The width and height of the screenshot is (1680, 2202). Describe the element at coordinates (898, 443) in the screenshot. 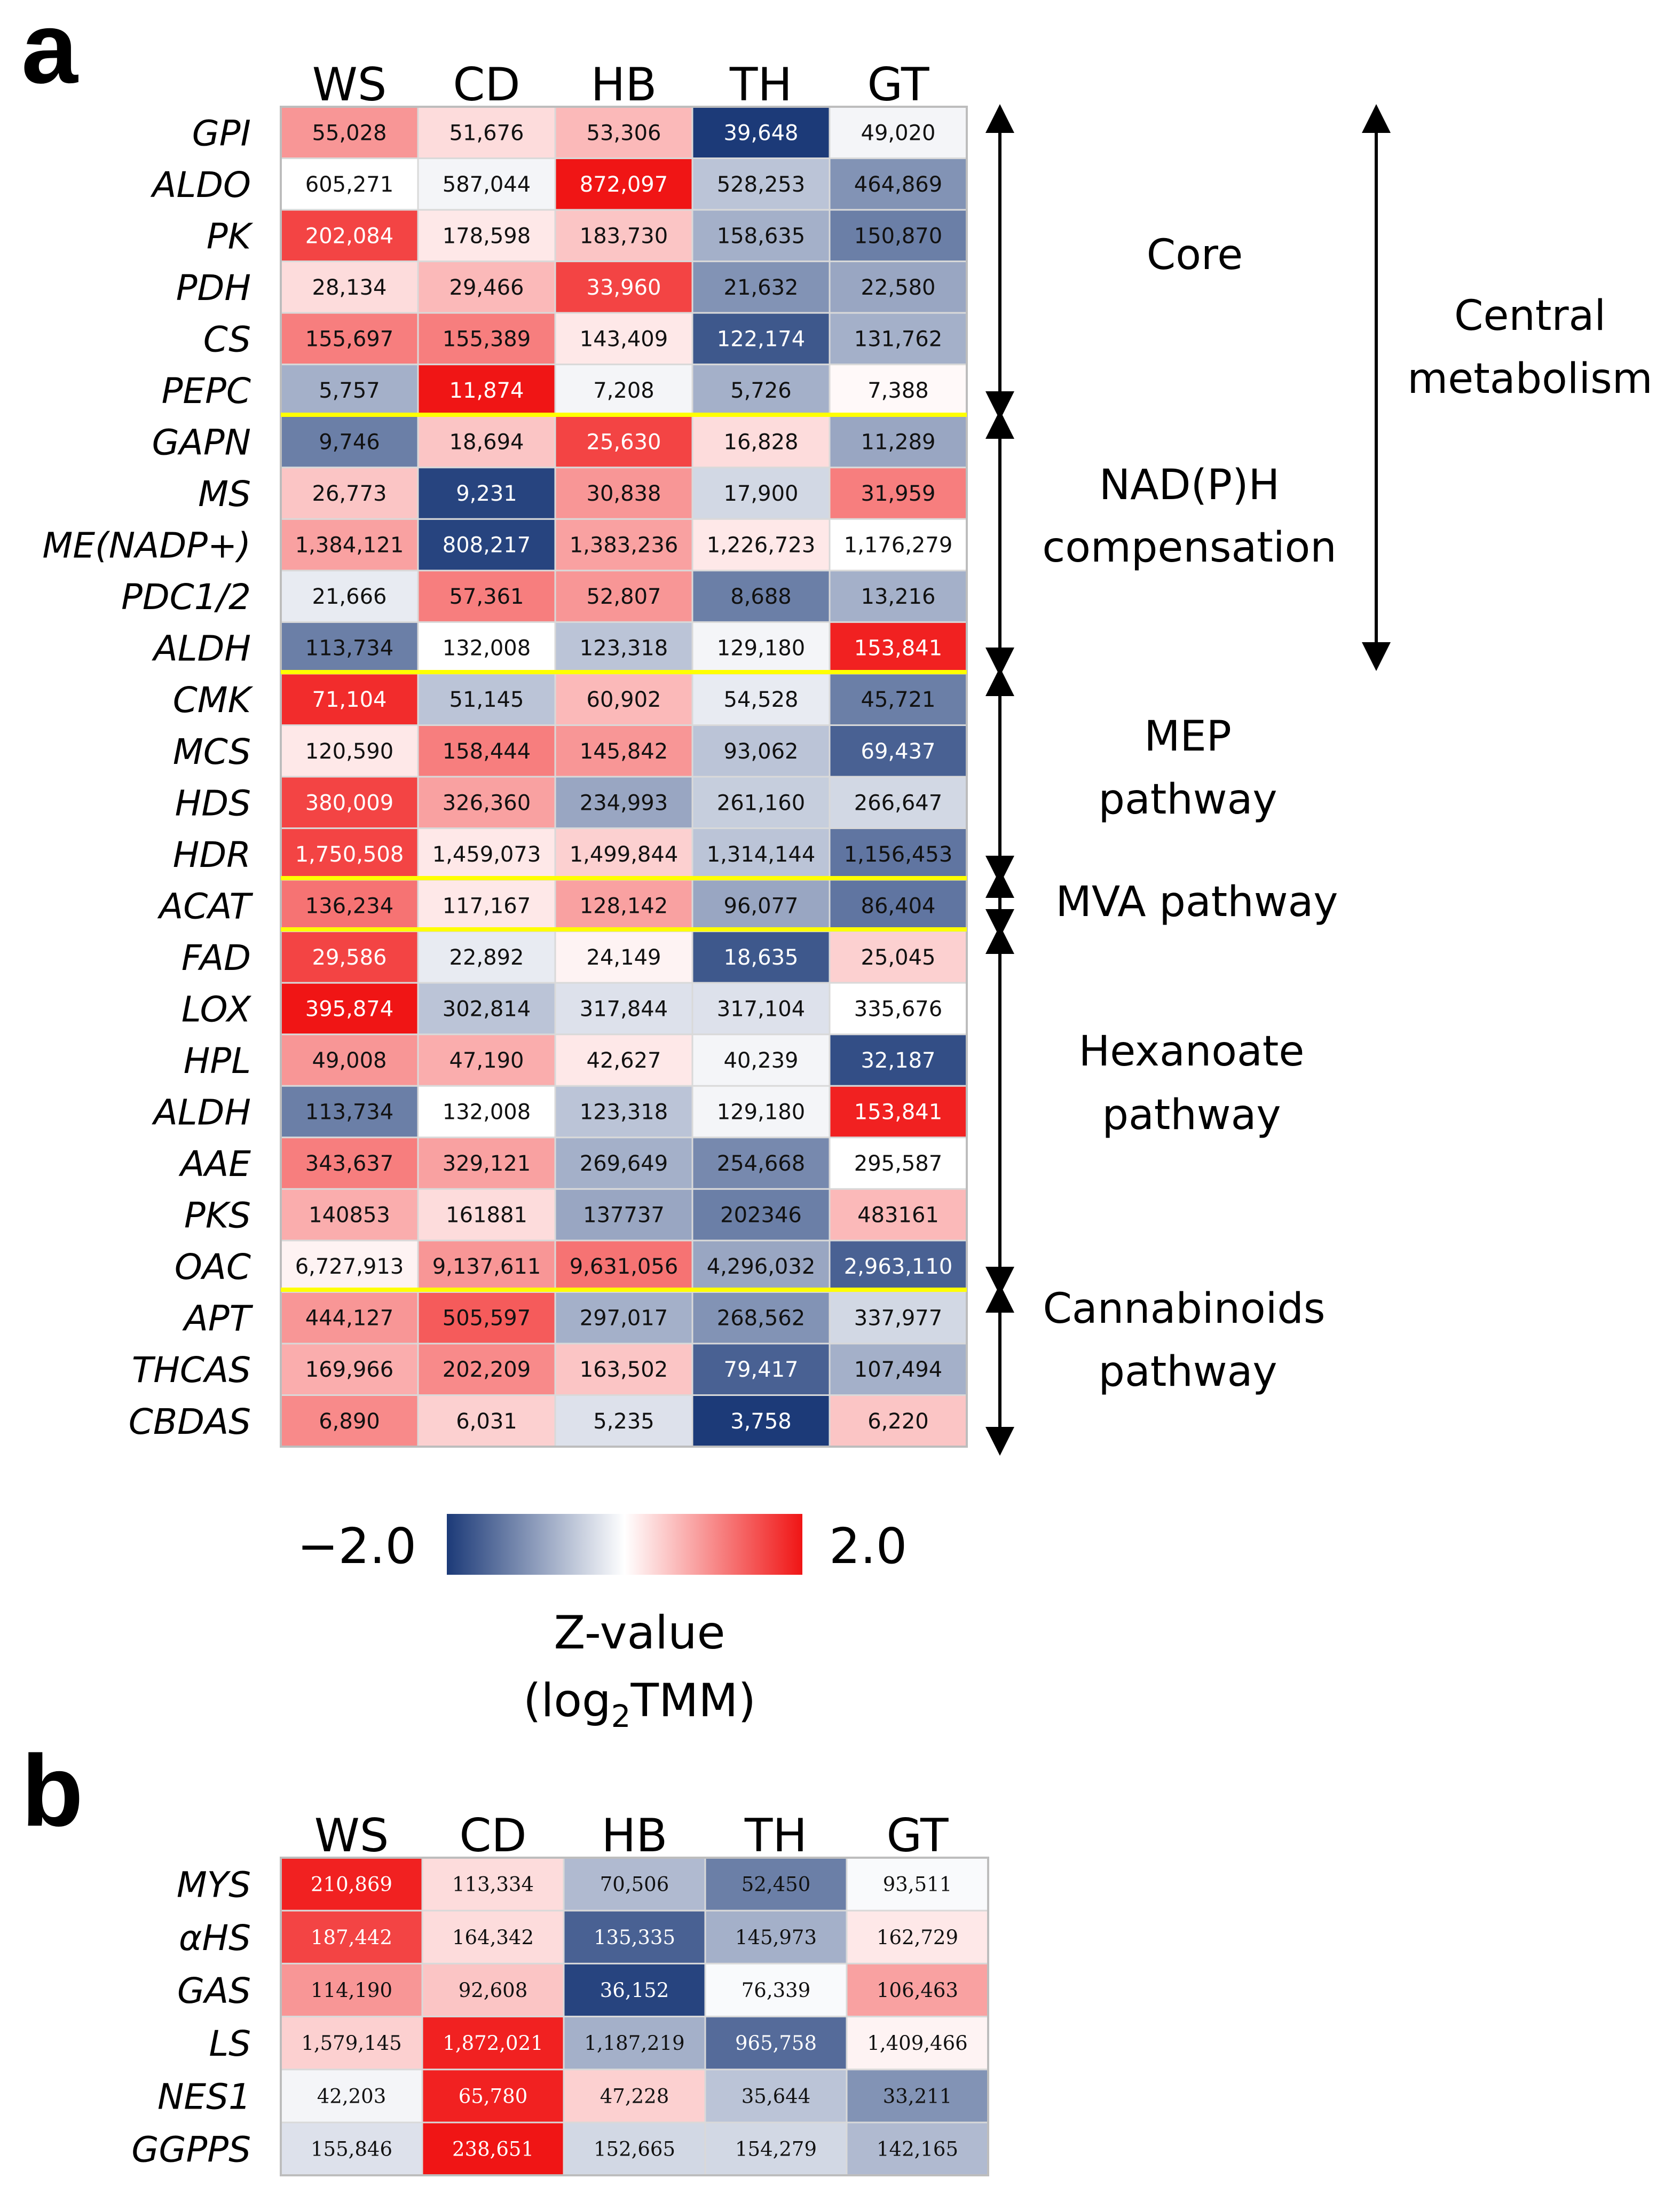

I see `cell-value-label: 11,289` at that location.